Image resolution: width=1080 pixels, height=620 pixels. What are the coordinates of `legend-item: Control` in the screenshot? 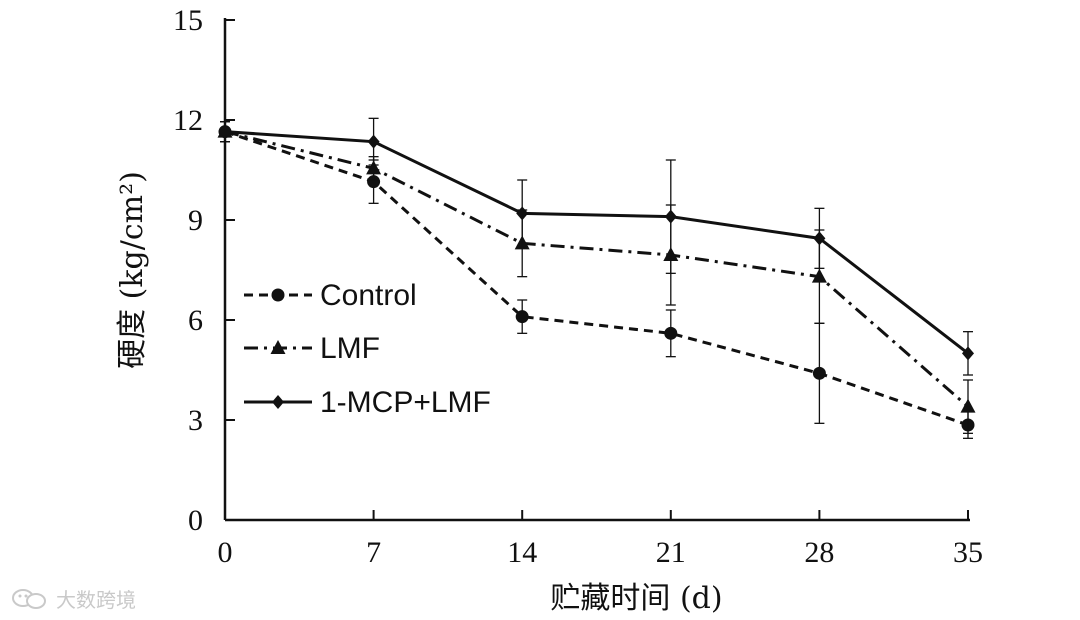 It's located at (330, 295).